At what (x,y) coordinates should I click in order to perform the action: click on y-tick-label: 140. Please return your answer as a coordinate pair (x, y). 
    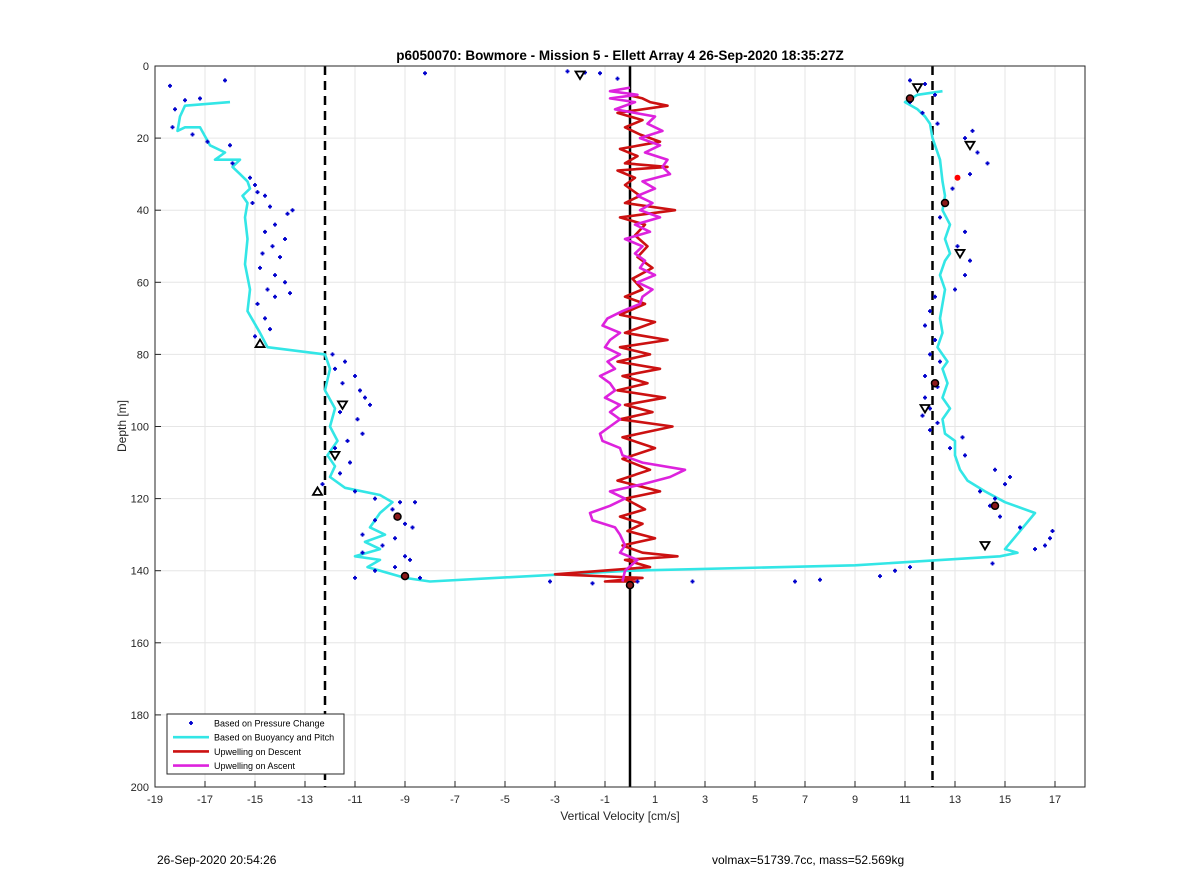
    Looking at the image, I should click on (140, 572).